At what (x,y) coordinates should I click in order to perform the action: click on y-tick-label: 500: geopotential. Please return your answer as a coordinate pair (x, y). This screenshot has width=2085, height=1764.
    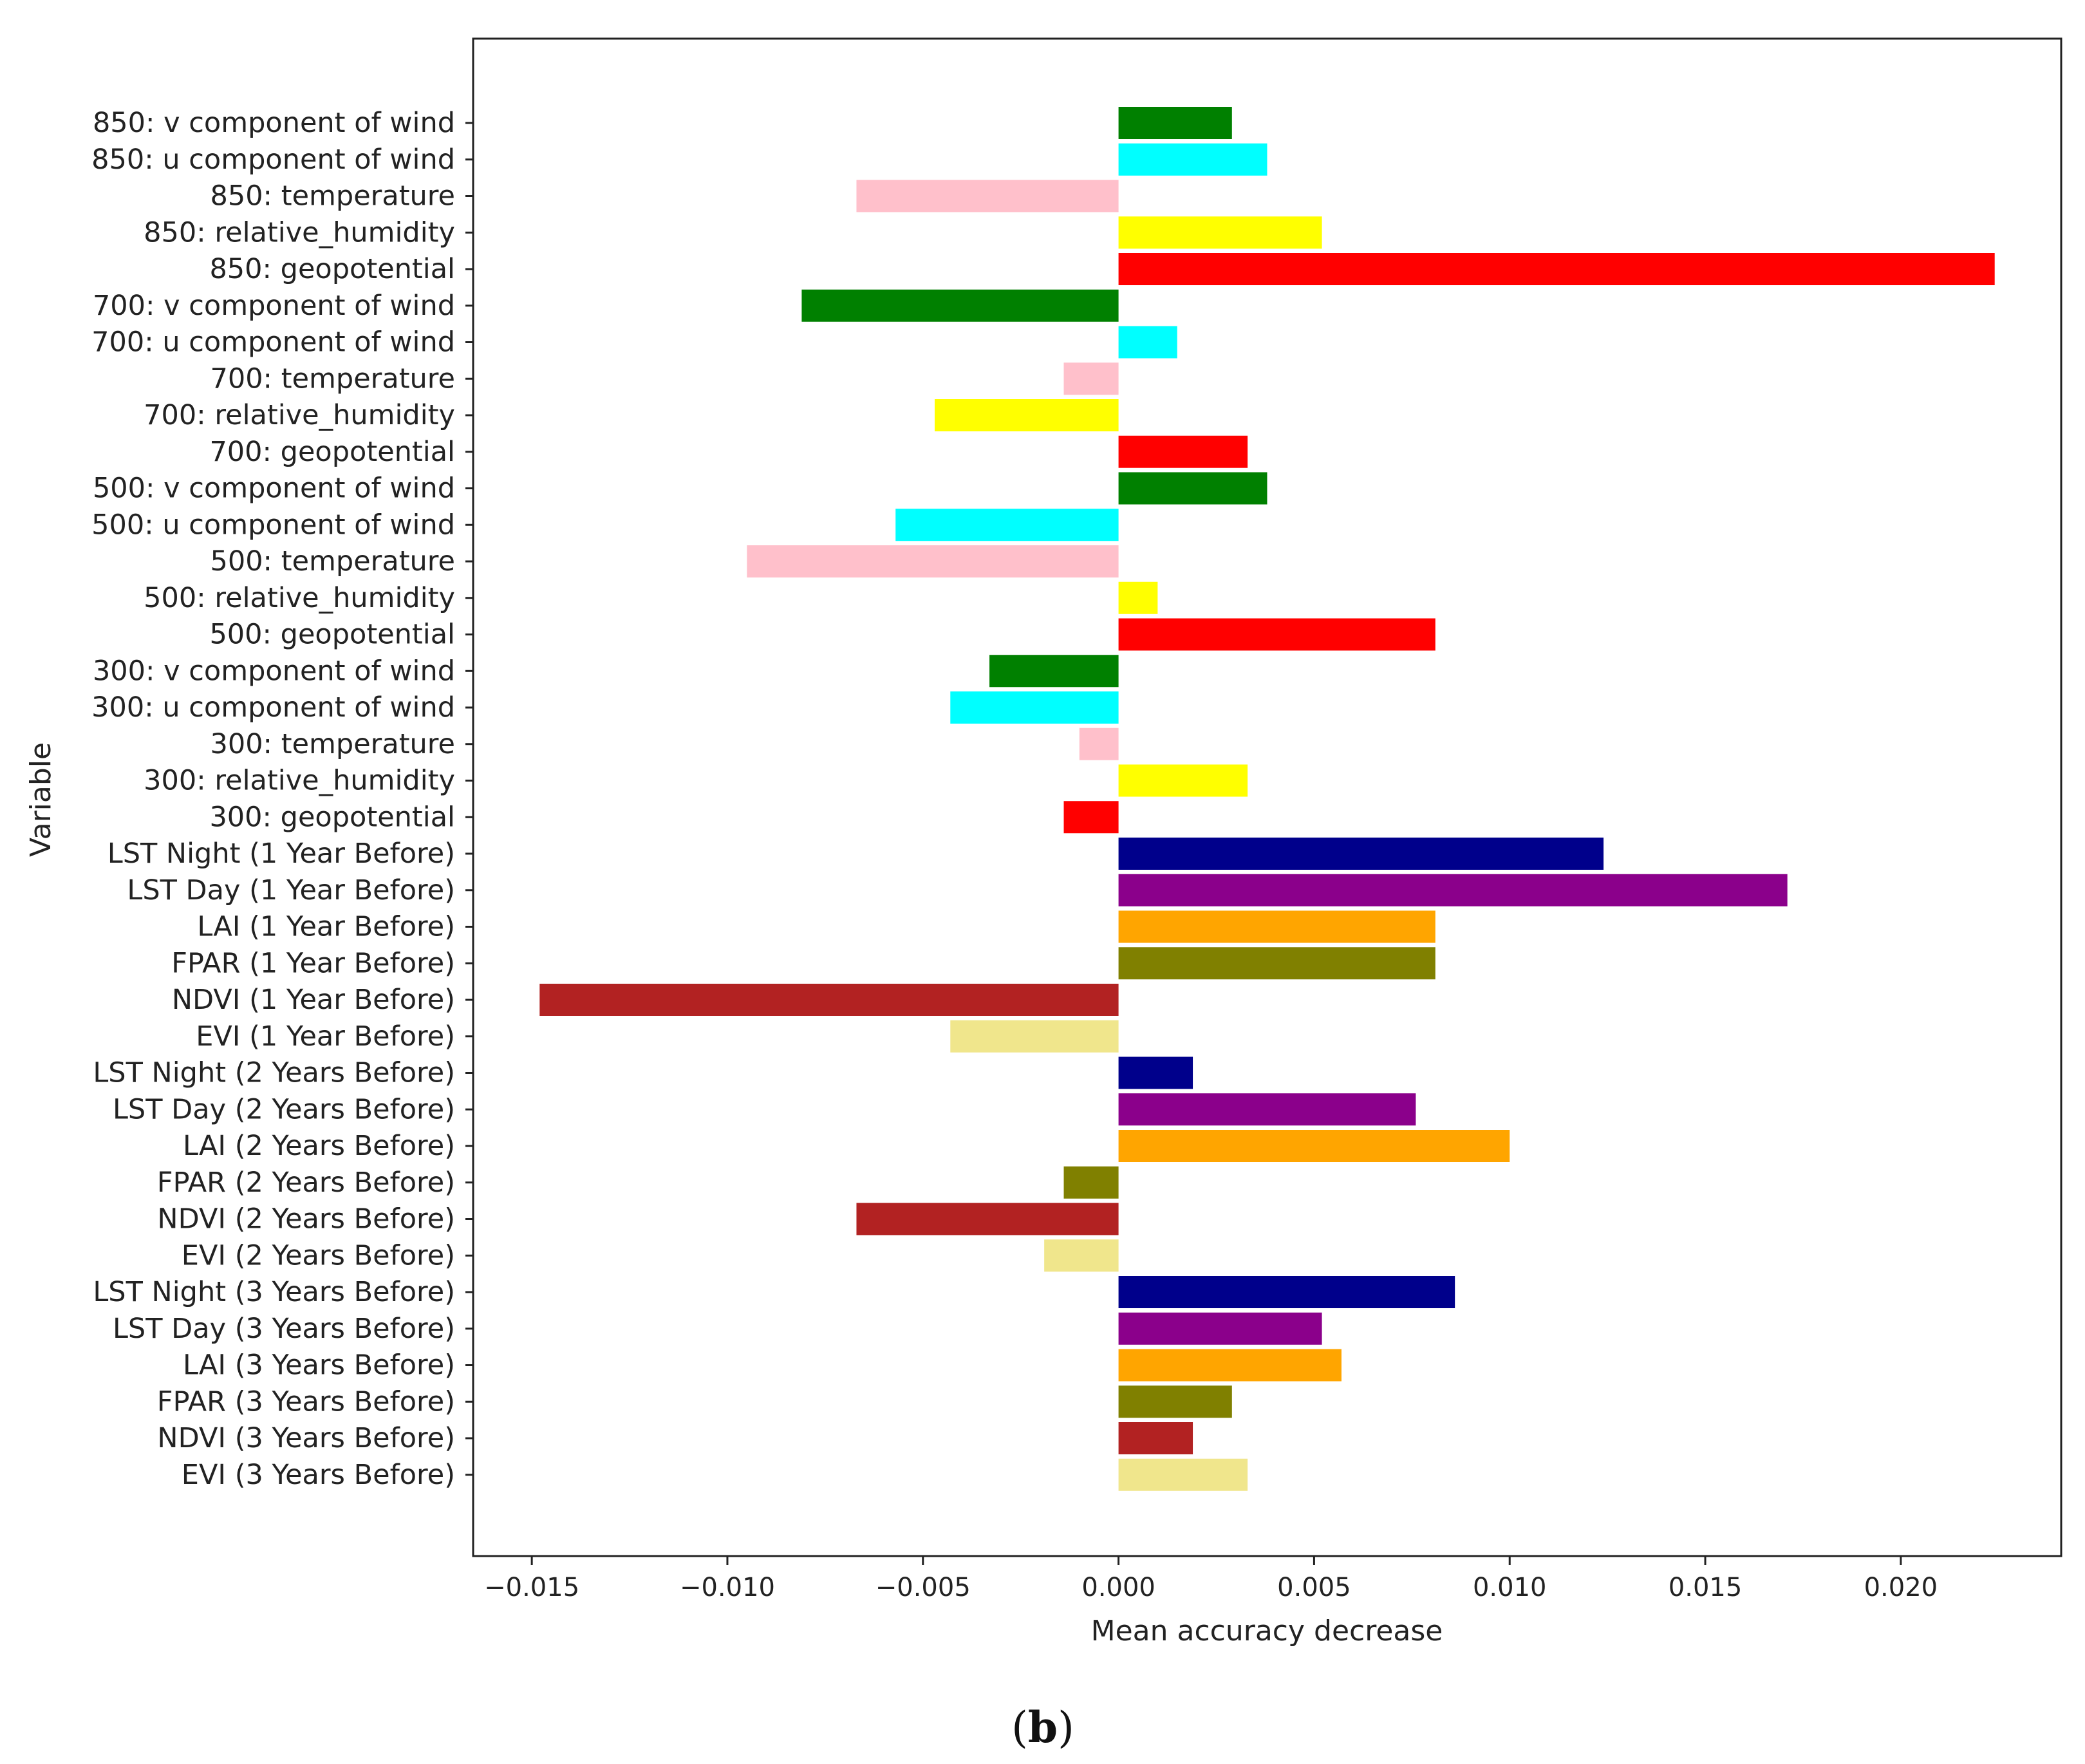
    Looking at the image, I should click on (332, 635).